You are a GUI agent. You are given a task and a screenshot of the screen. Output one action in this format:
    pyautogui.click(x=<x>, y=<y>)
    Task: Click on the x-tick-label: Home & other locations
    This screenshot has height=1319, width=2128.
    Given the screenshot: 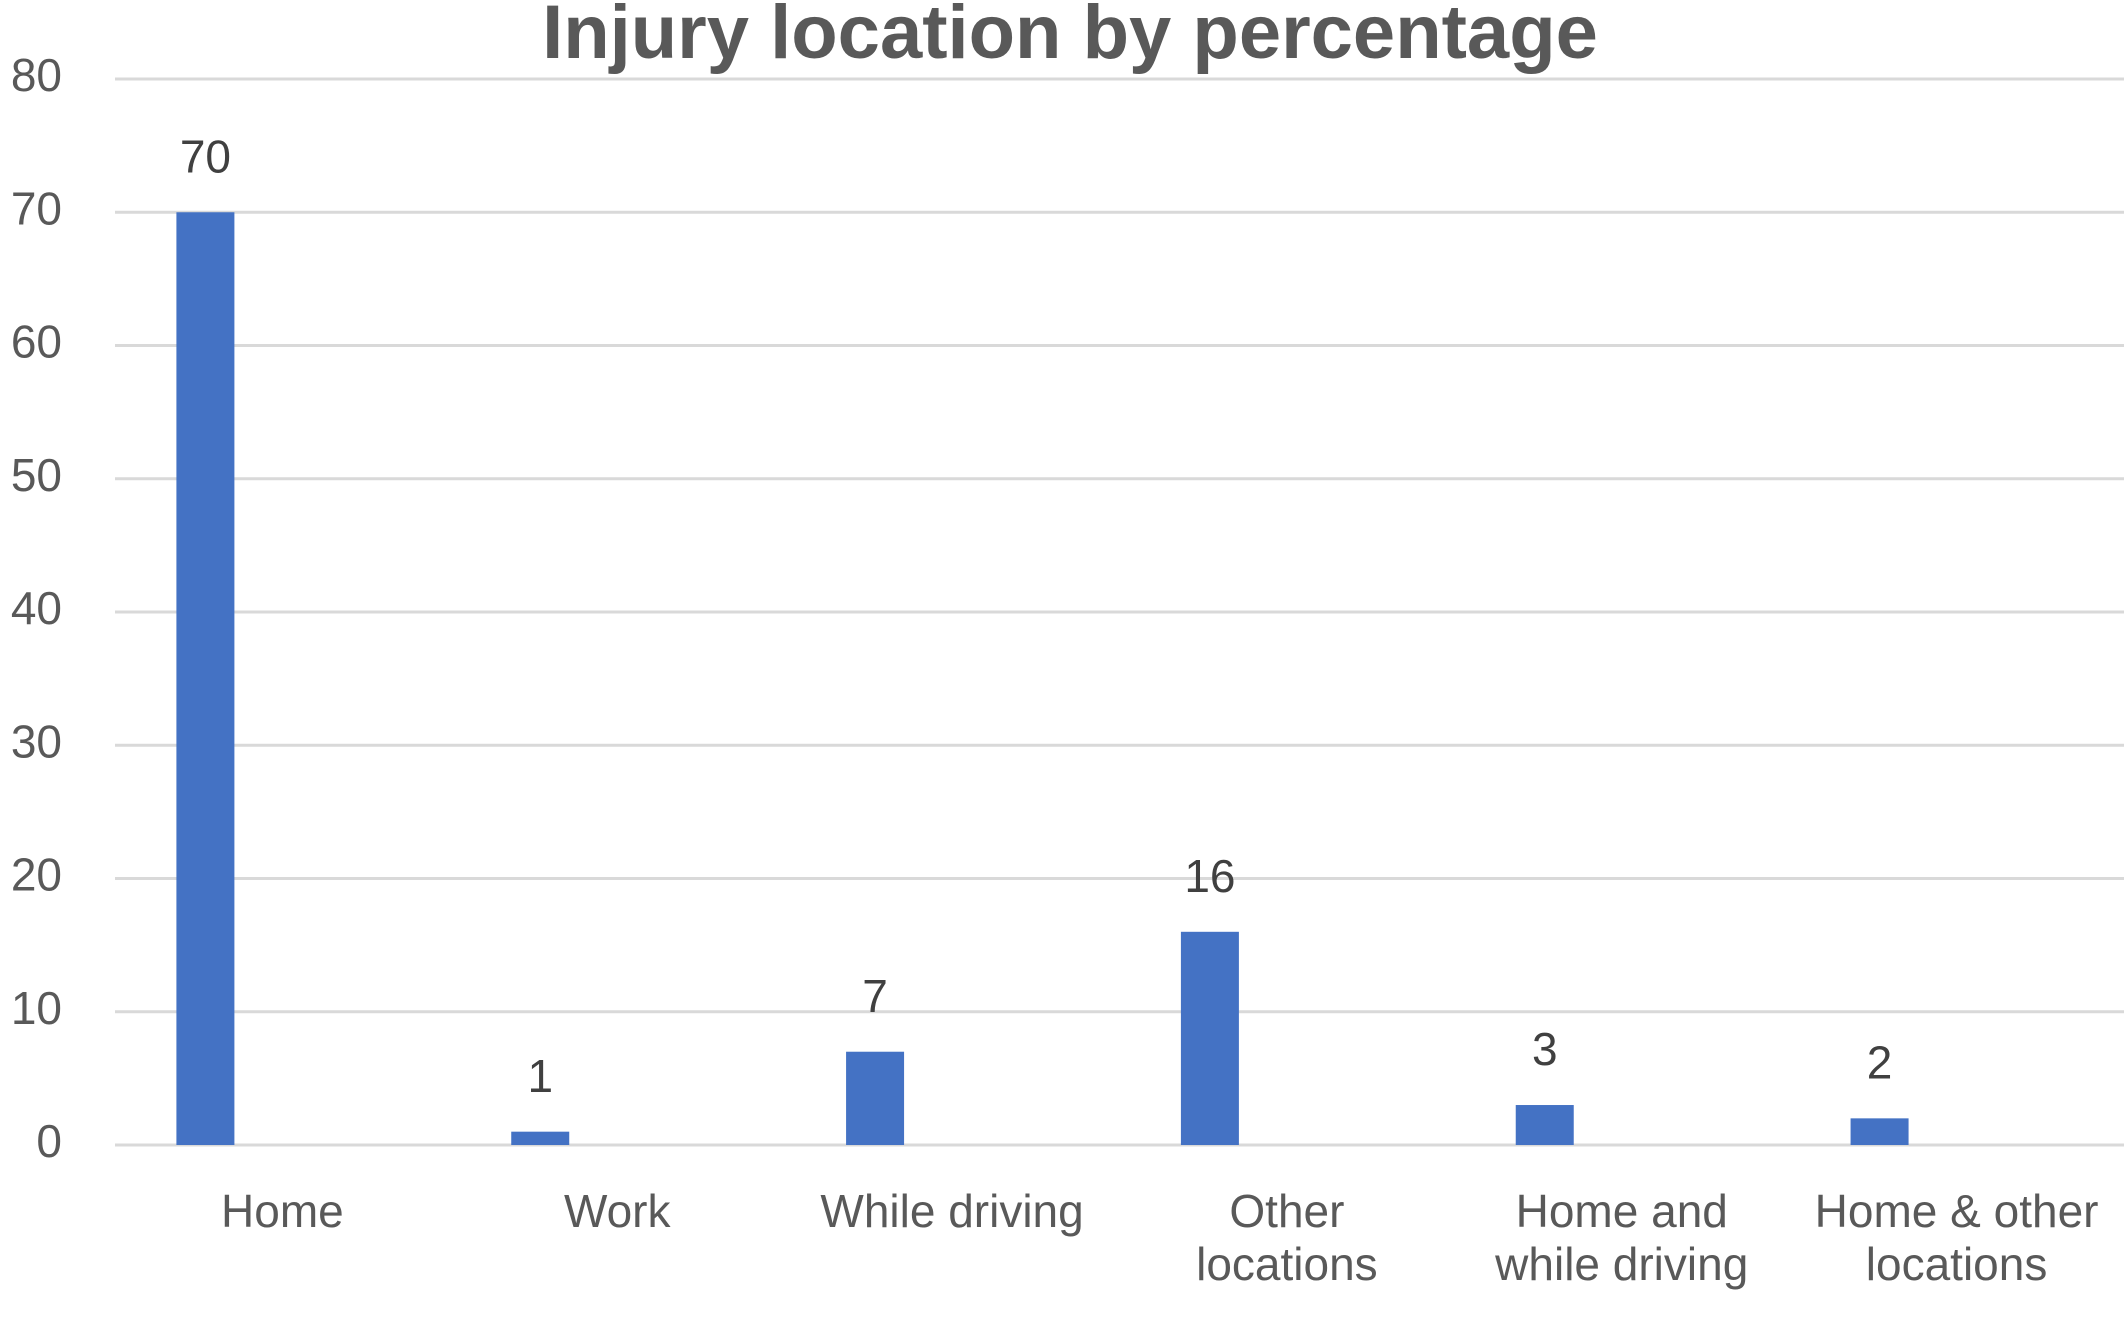 What is the action you would take?
    pyautogui.click(x=1956, y=1237)
    